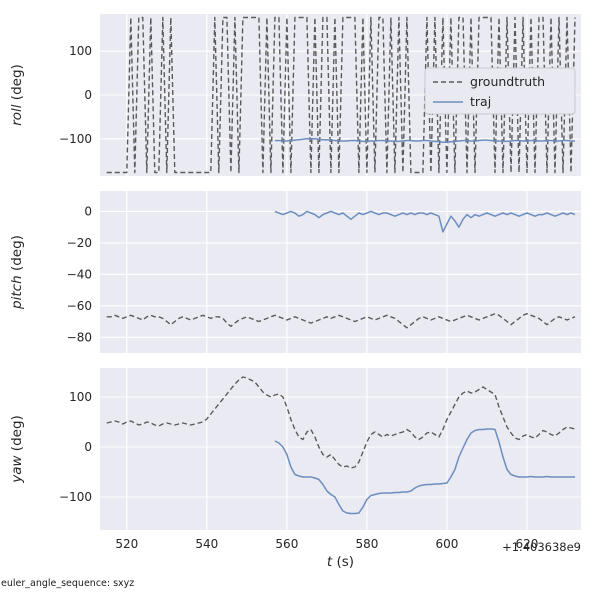  Describe the element at coordinates (79, 243) in the screenshot. I see `svg-text: −20` at that location.